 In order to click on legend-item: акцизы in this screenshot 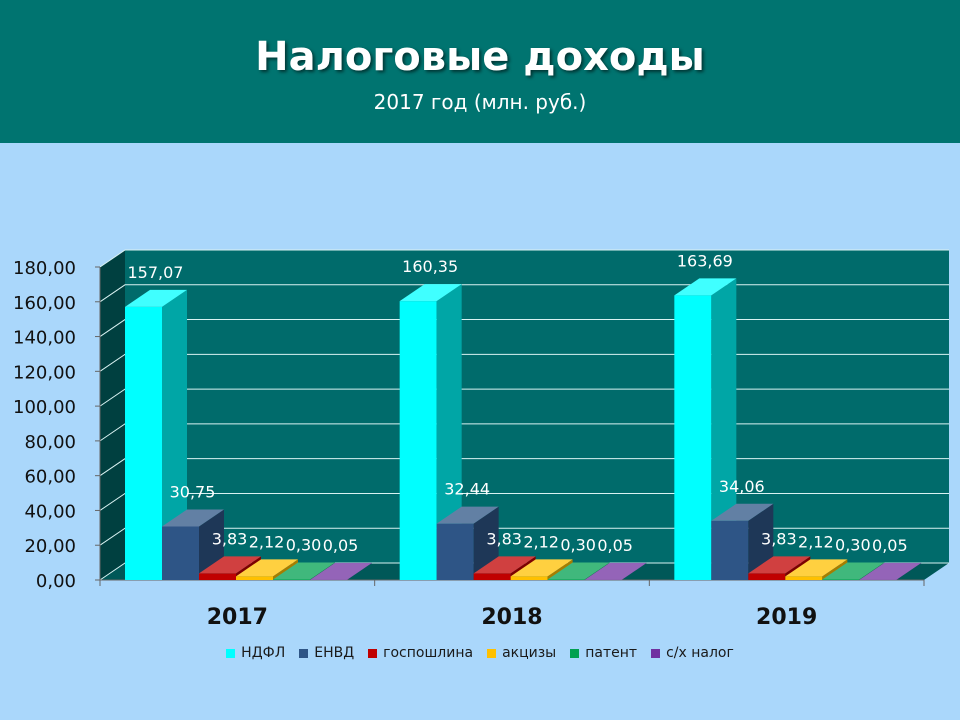, I will do `click(521, 653)`.